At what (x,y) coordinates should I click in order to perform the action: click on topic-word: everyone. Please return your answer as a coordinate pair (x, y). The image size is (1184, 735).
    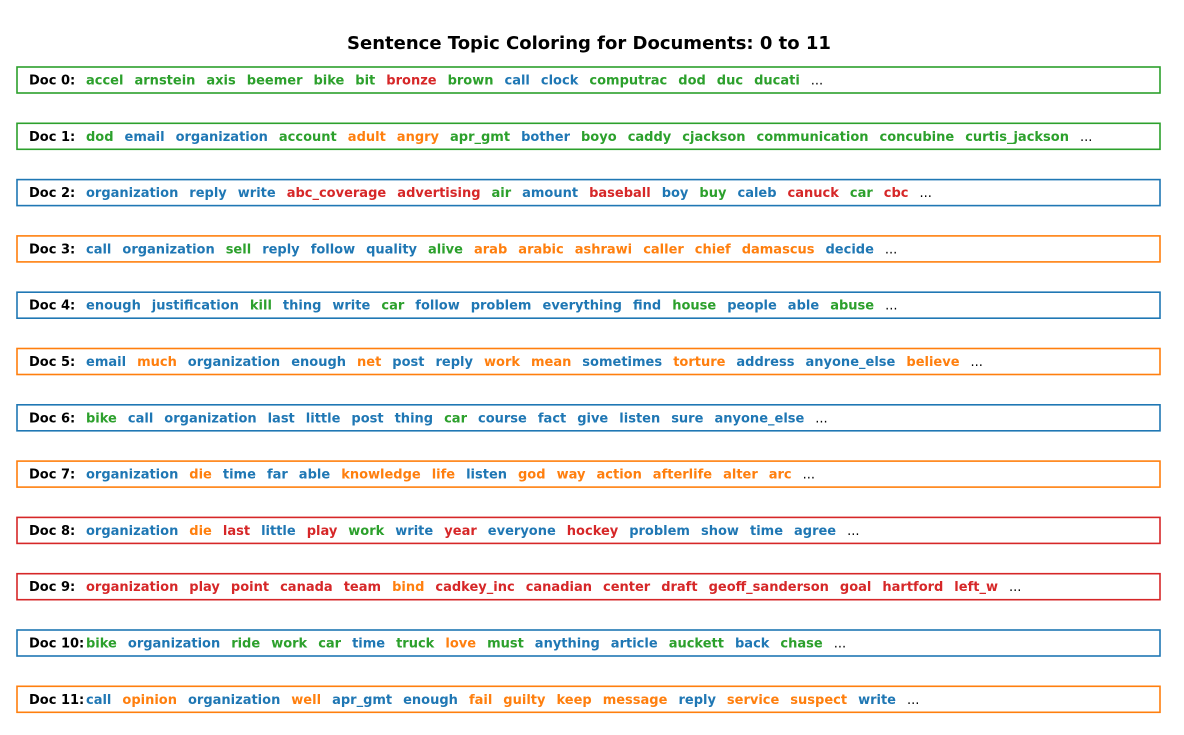
    Looking at the image, I should click on (522, 531).